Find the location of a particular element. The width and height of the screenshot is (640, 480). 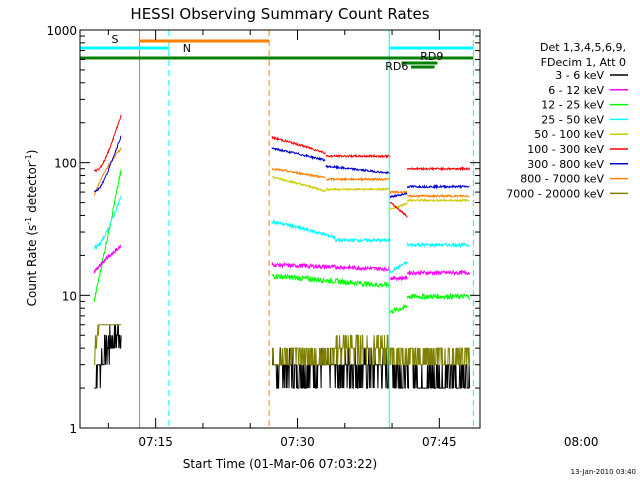

orbit-bars-layer: S N RD9 RD6 is located at coordinates (277, 53).